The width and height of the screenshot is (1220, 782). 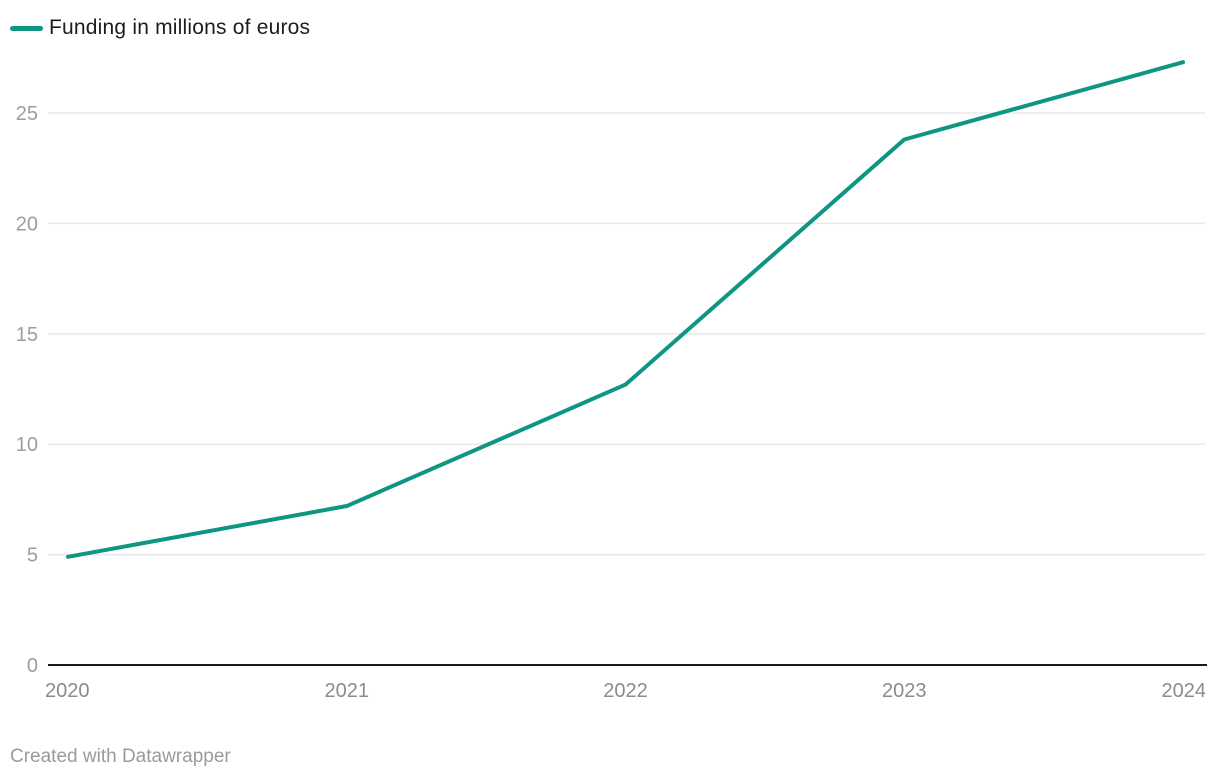 What do you see at coordinates (27, 114) in the screenshot?
I see `y-tick-label: 25` at bounding box center [27, 114].